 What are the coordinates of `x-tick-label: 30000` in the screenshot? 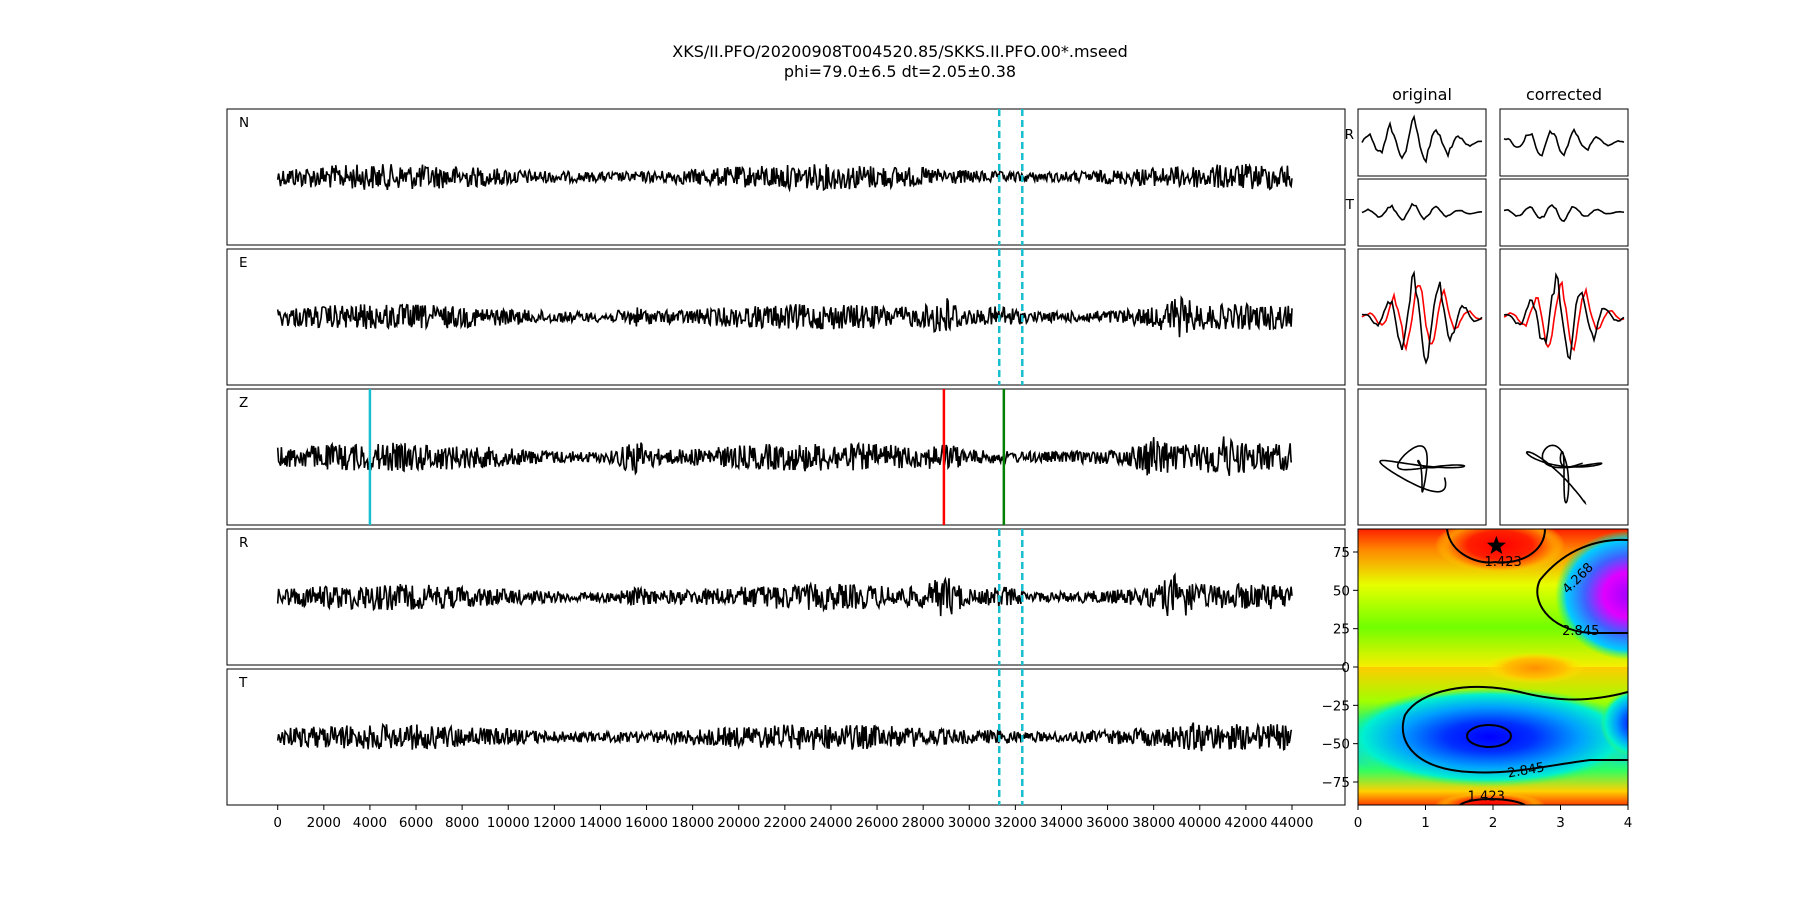 It's located at (969, 823).